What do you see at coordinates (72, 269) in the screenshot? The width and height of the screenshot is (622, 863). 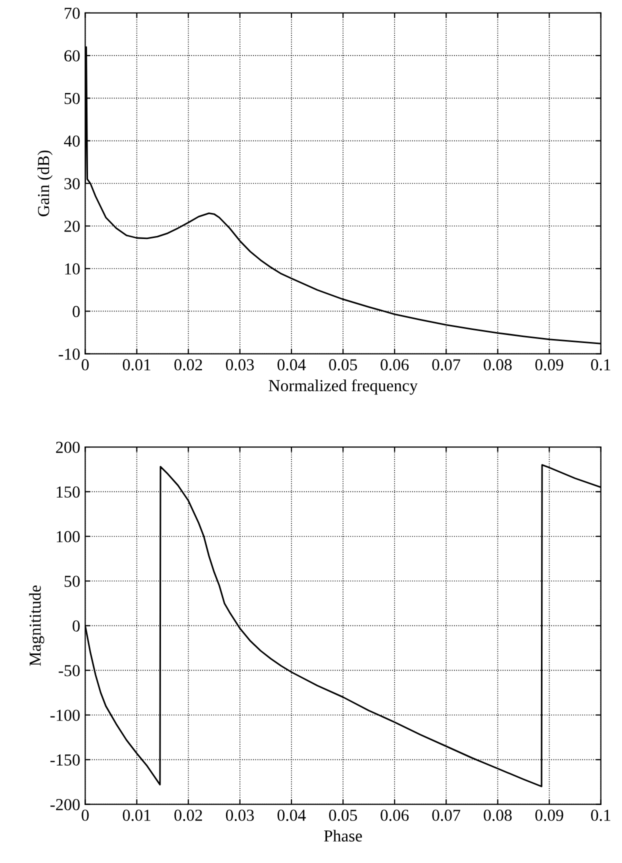 I see `y-tick-label: 10` at bounding box center [72, 269].